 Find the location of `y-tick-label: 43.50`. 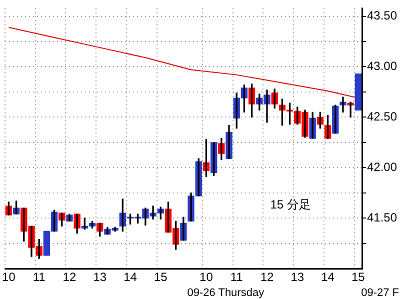

y-tick-label: 43.50 is located at coordinates (382, 15).